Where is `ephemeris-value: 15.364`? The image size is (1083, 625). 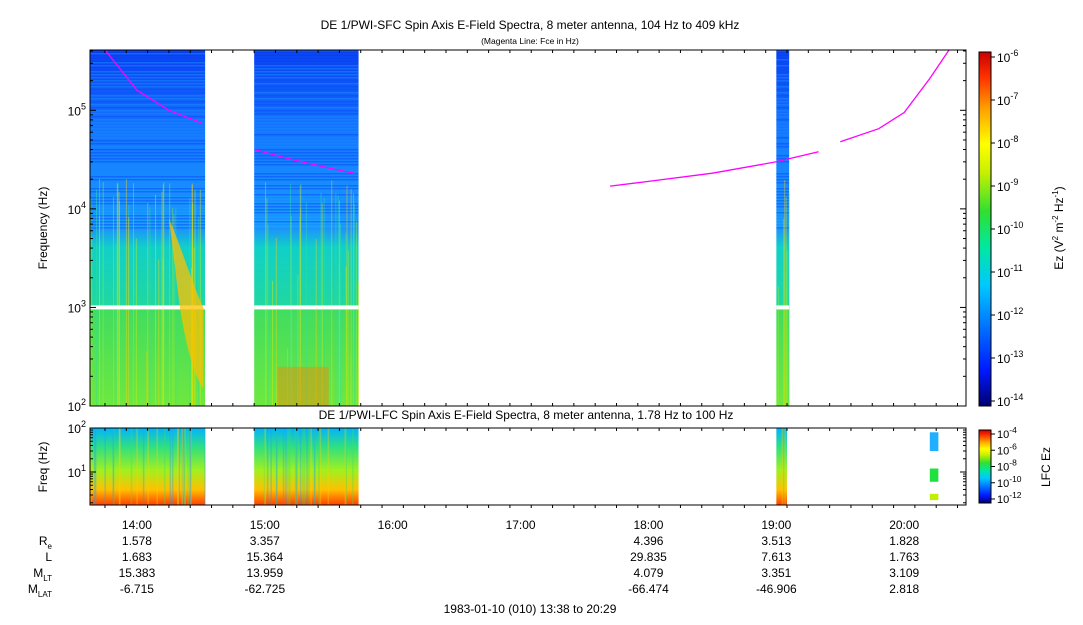
ephemeris-value: 15.364 is located at coordinates (264, 557).